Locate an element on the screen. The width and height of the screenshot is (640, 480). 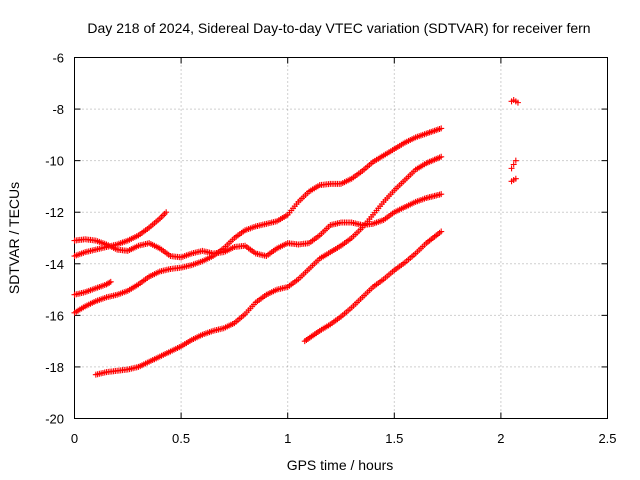
y-tick-label: -6 is located at coordinates (58, 58).